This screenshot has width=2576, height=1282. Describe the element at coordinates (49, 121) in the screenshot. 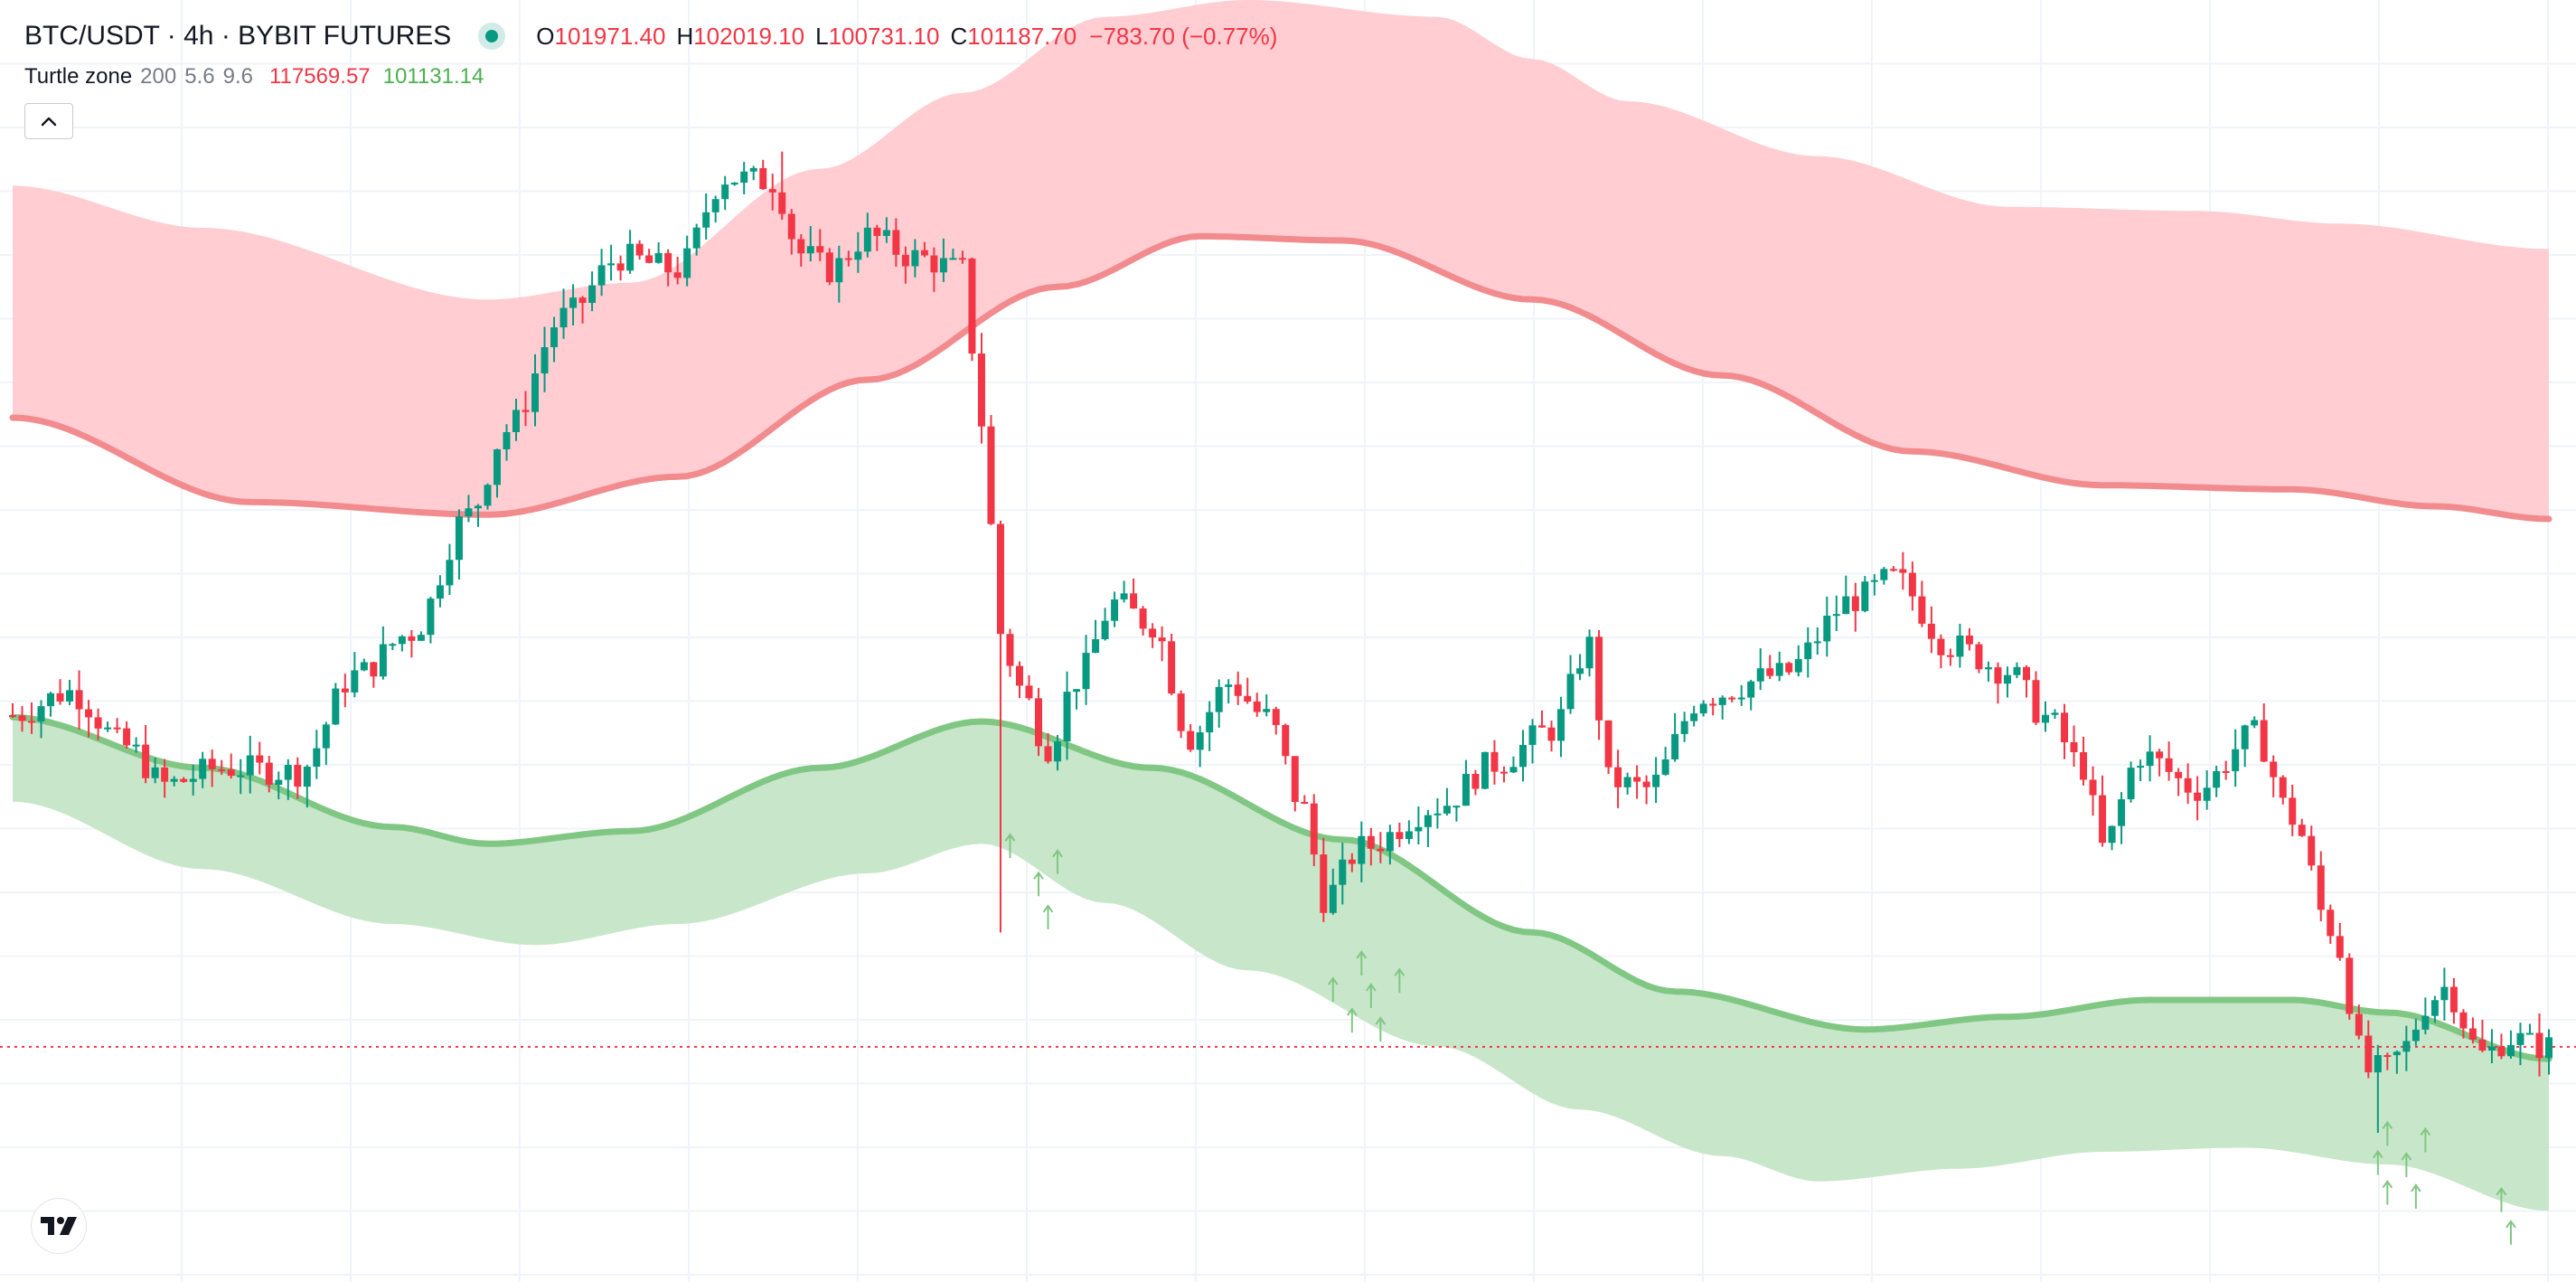

I see `collapse-legend-button` at that location.